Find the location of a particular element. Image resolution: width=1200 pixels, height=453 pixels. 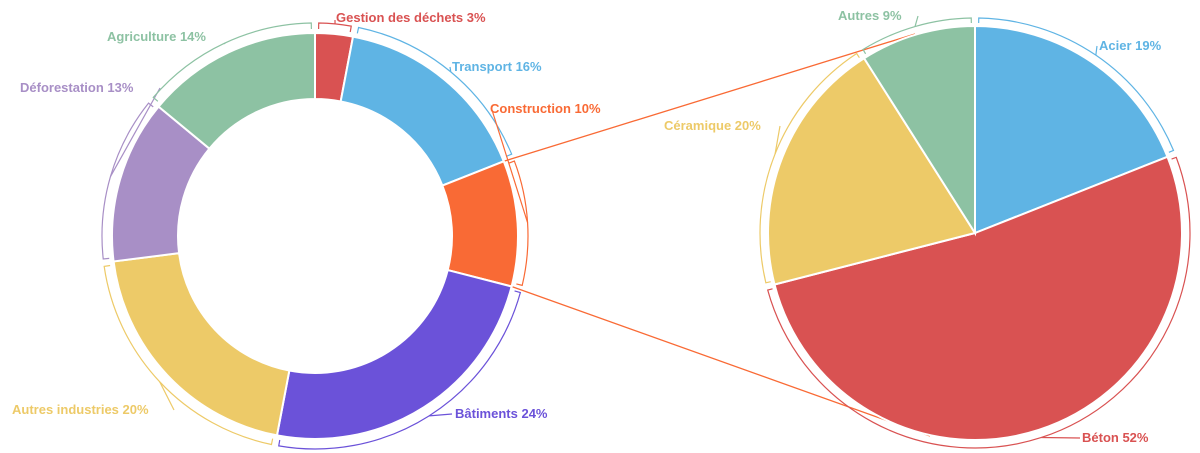

label-beton: Béton 52% is located at coordinates (1115, 437).